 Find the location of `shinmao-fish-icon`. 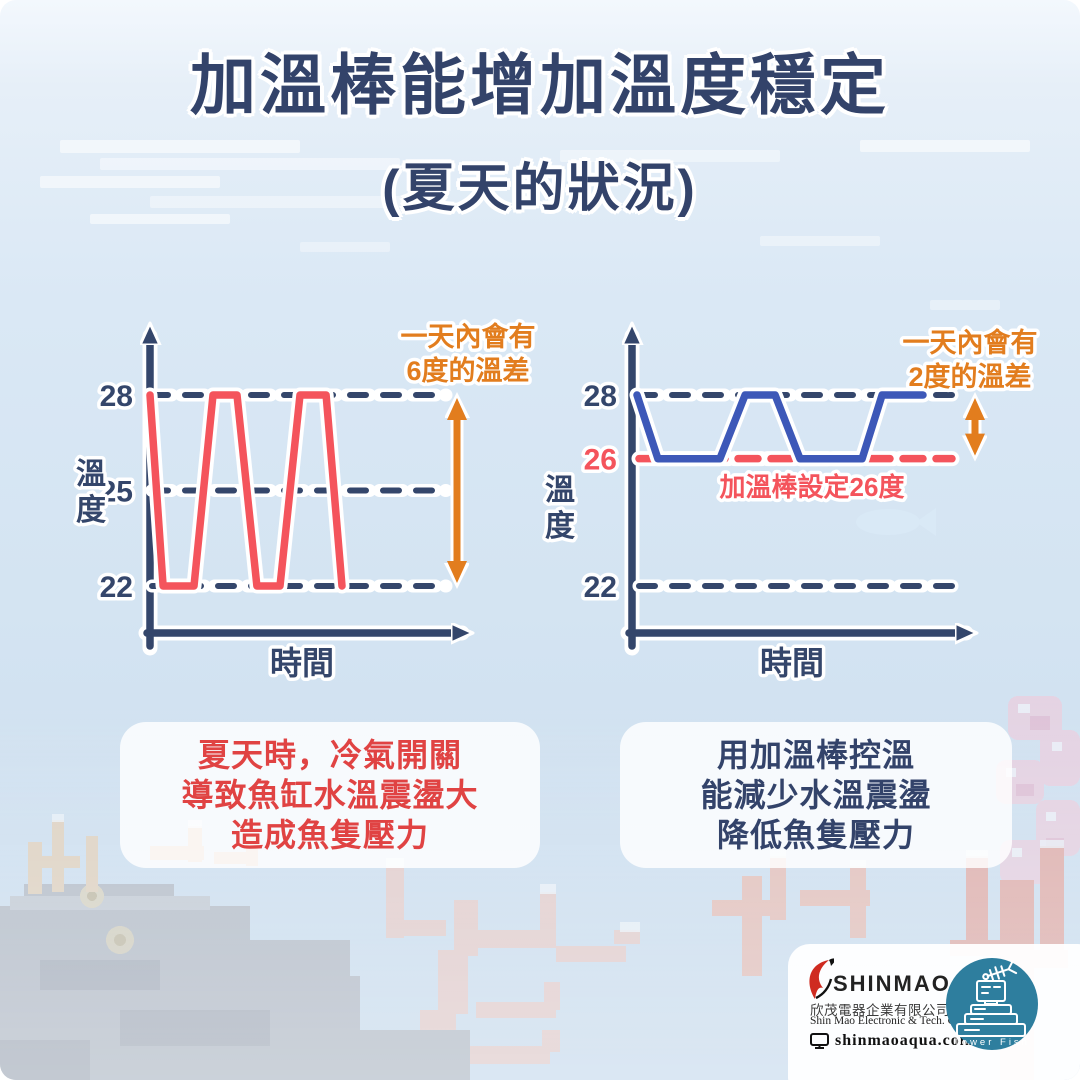

shinmao-fish-icon is located at coordinates (821, 979).